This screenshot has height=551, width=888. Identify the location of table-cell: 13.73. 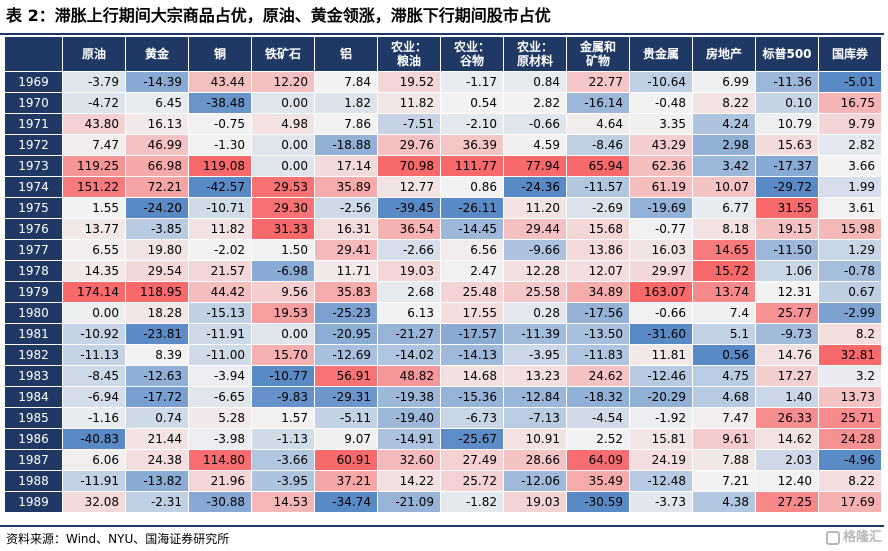
(850, 397).